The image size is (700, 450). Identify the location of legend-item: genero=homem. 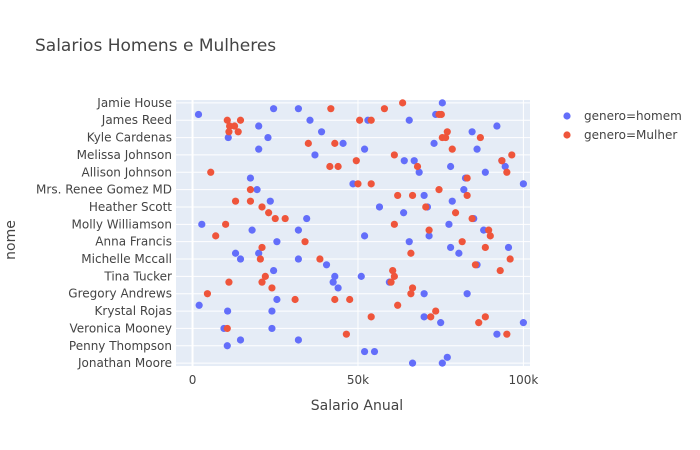
(622, 116).